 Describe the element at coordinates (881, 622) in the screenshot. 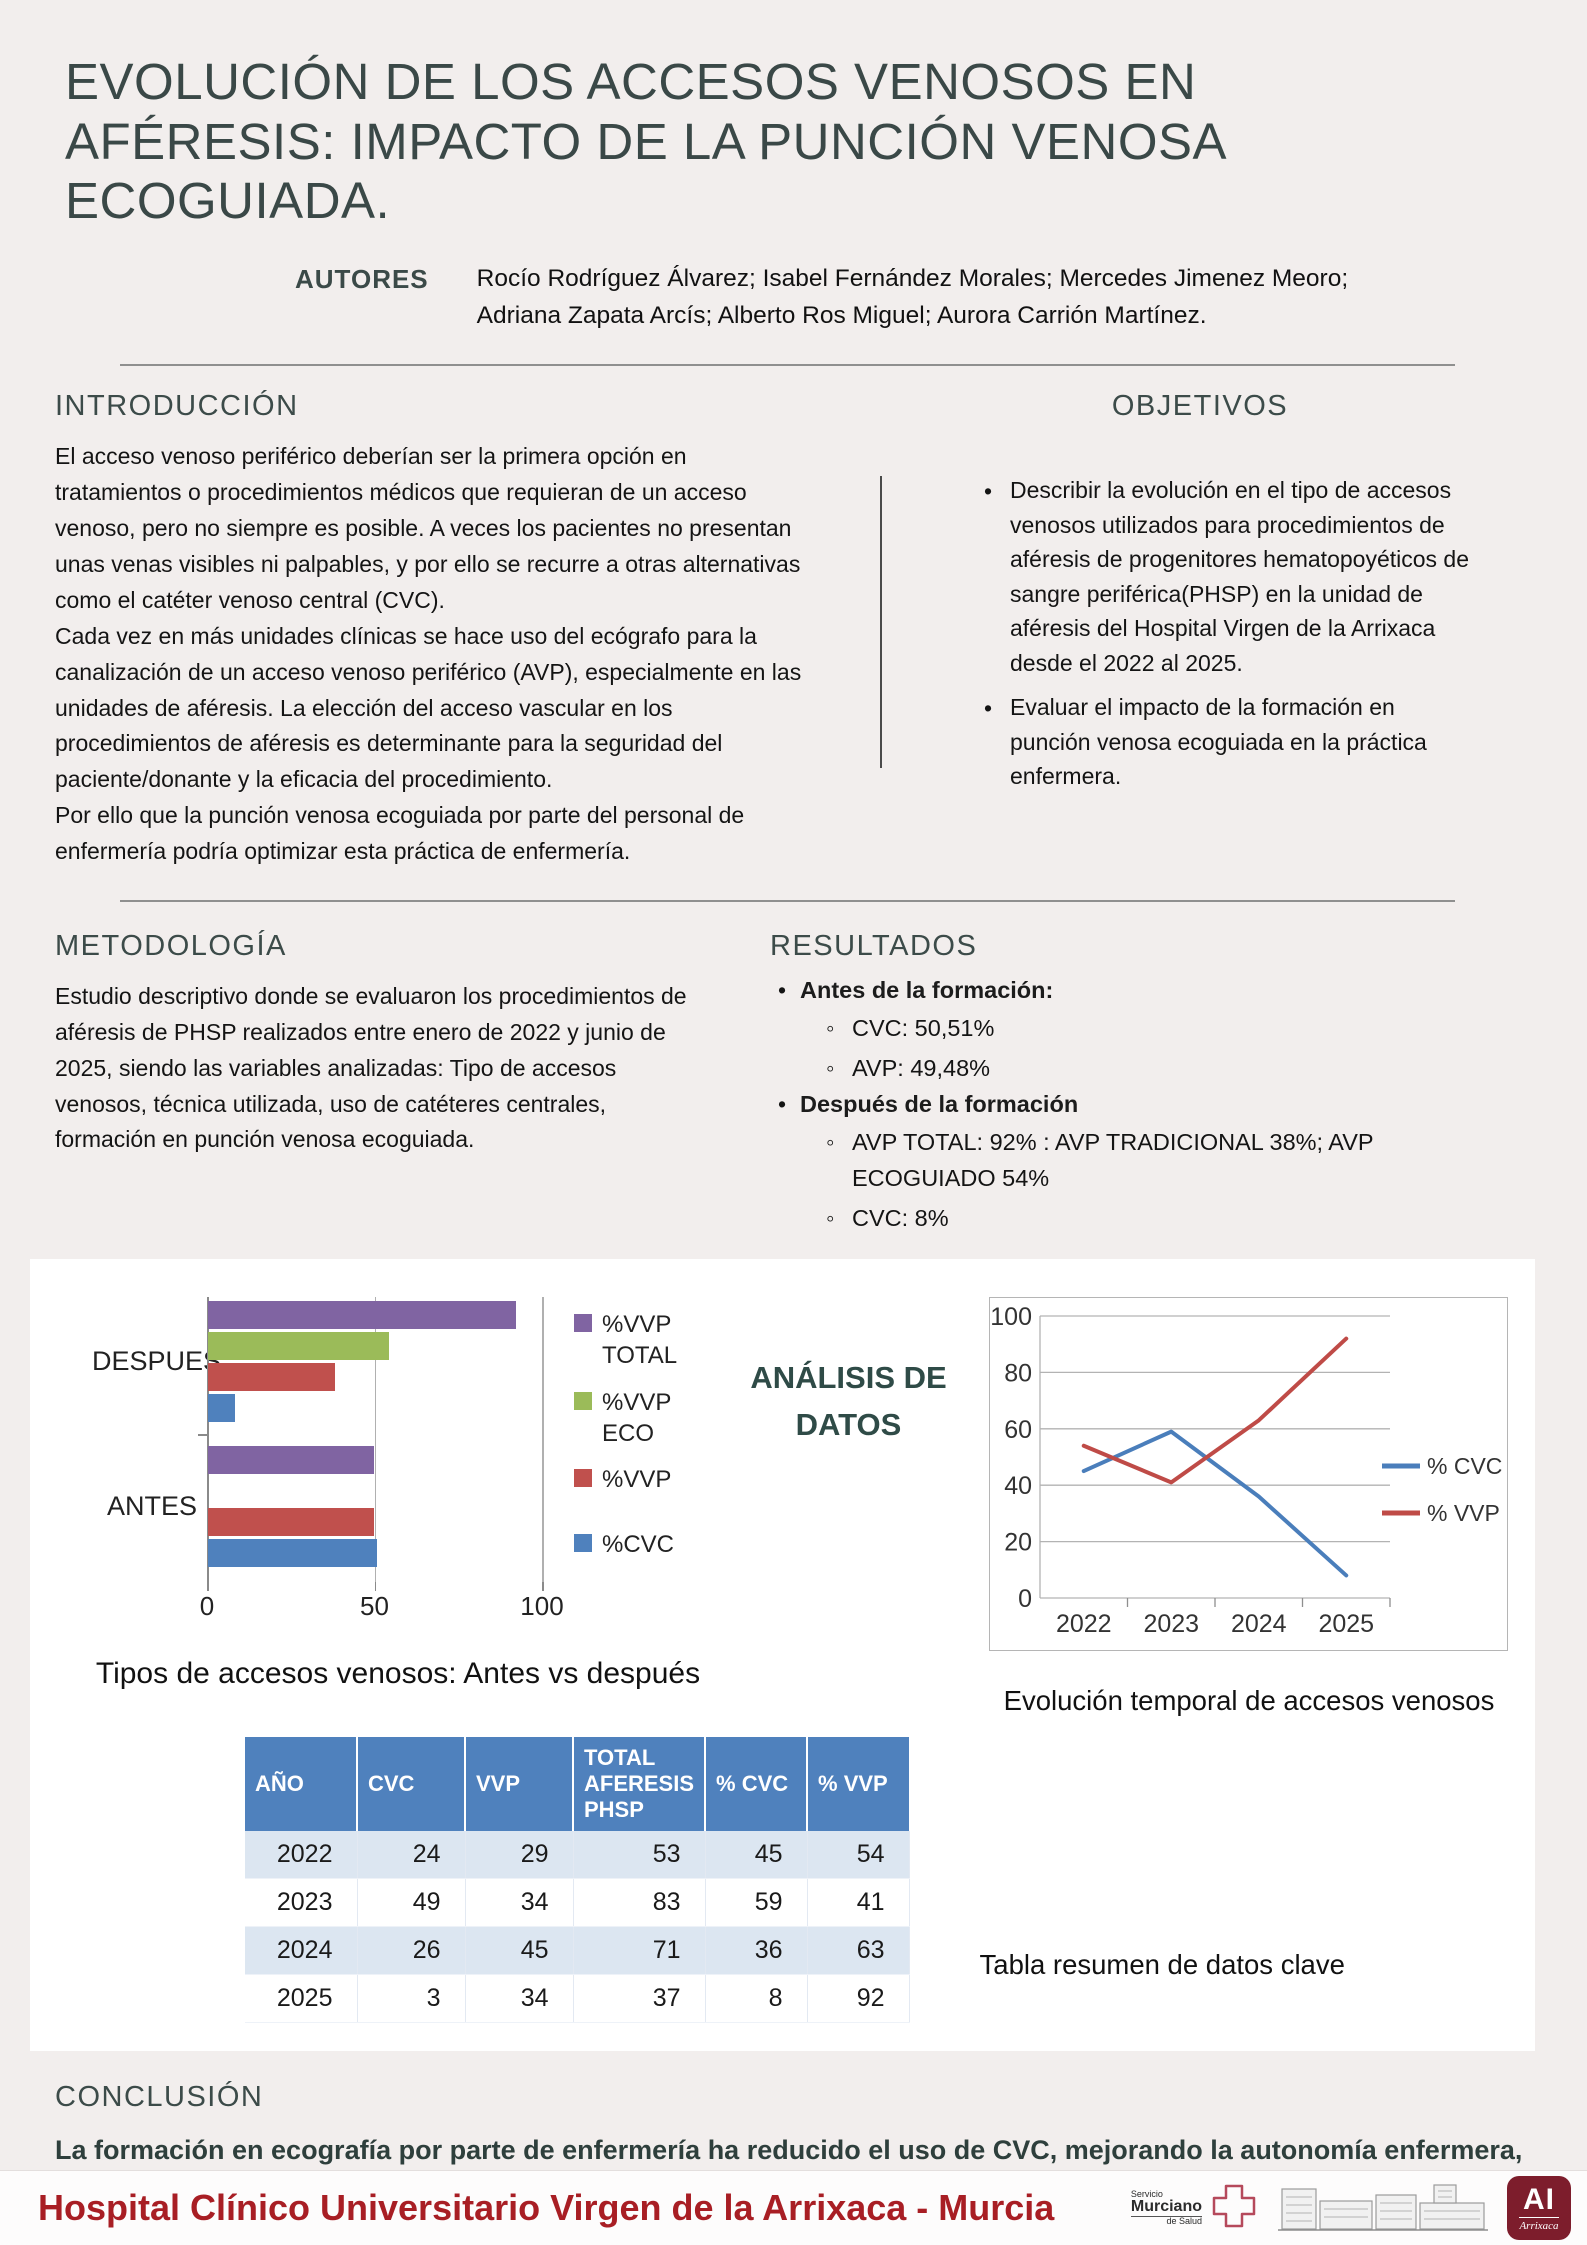

I see `objetivos-divider-line` at that location.